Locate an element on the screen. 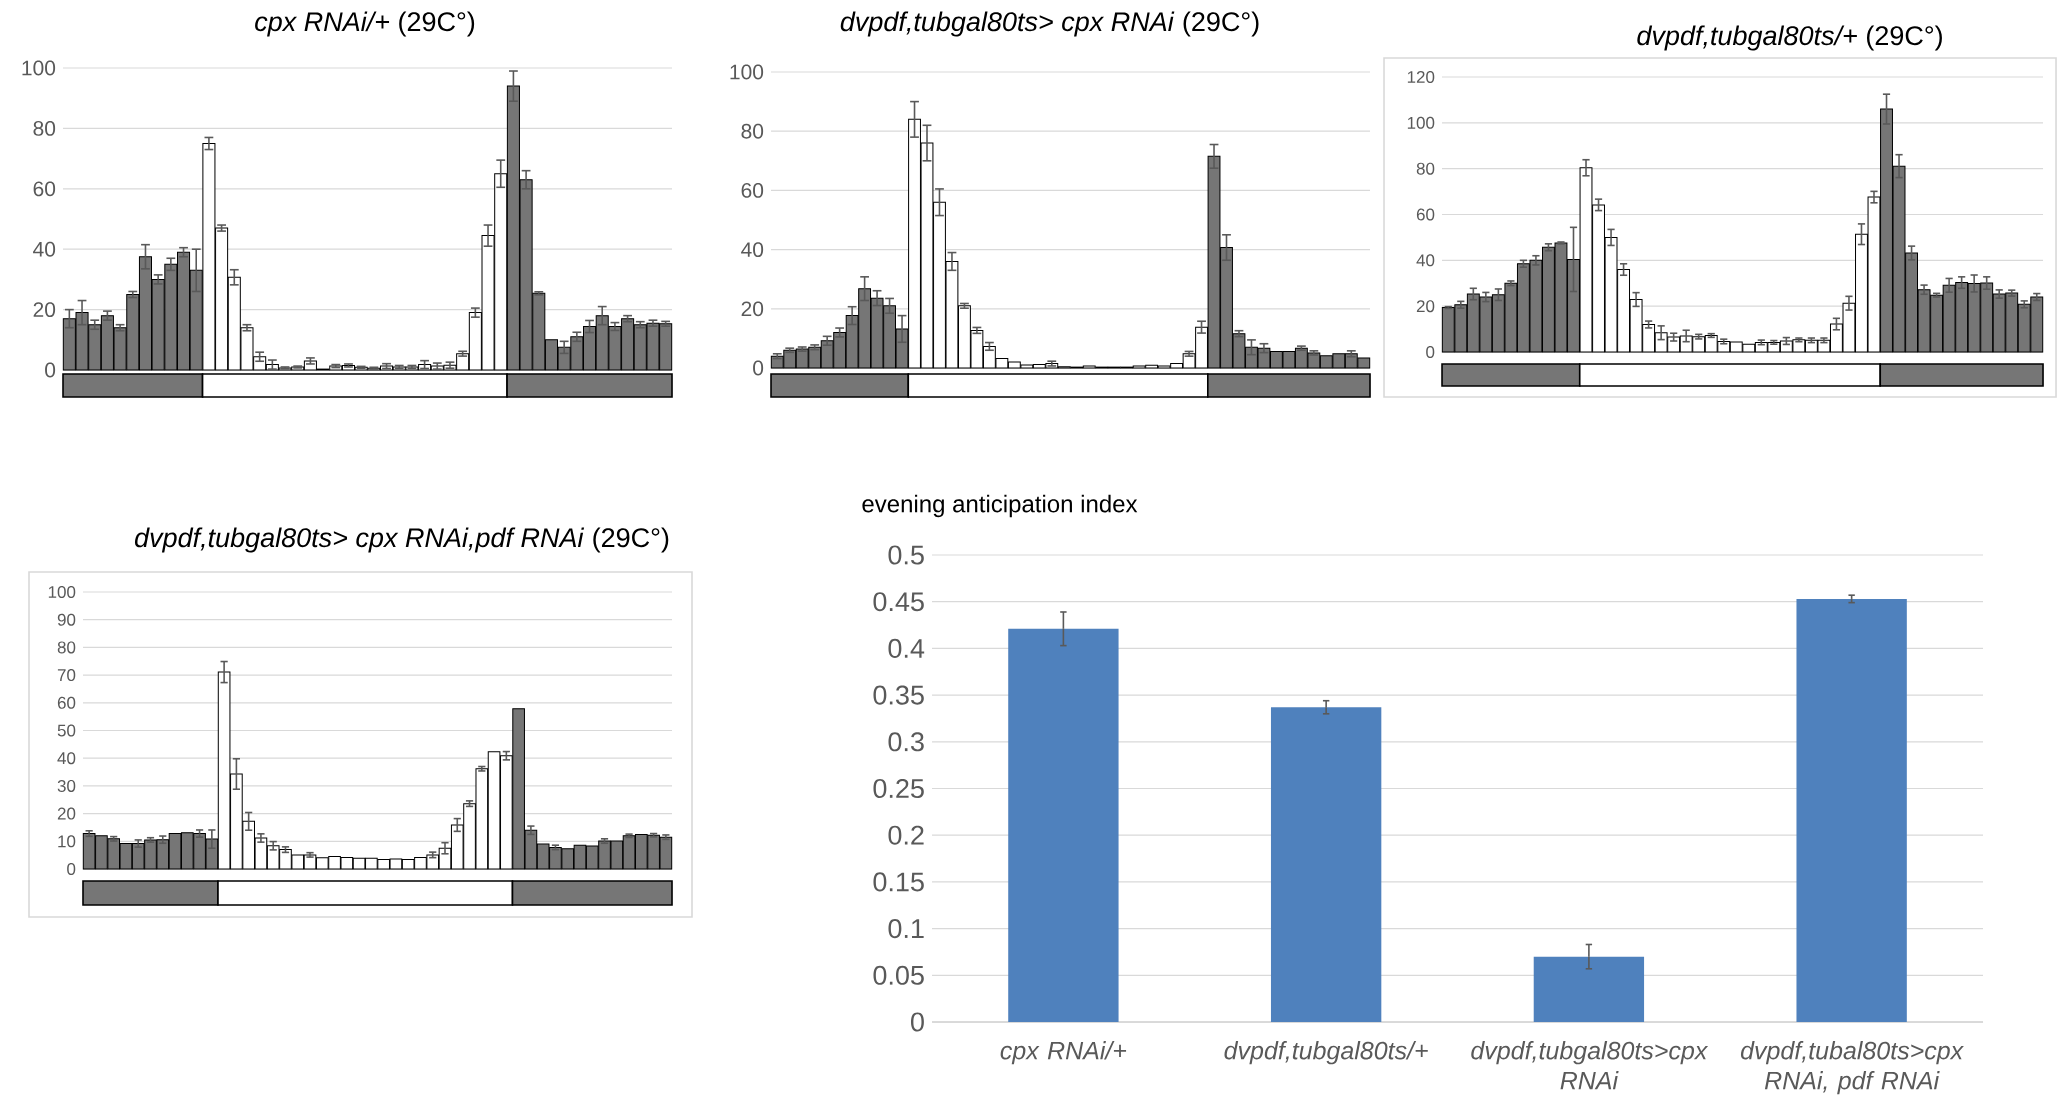 This screenshot has height=1113, width=2059. y-tick-label: 50 is located at coordinates (66, 730).